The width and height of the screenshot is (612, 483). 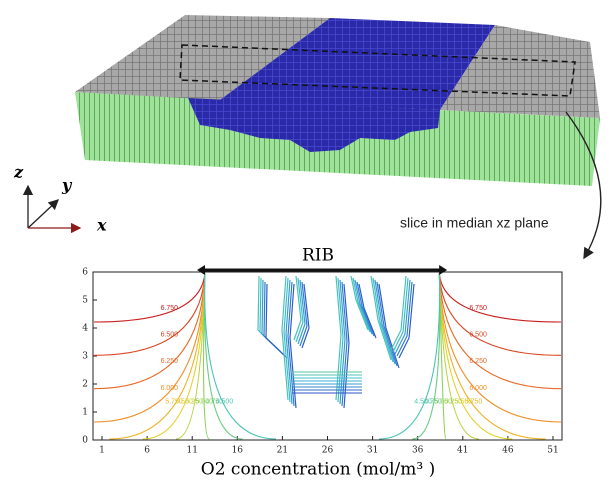 I want to click on z-label: z, so click(x=18, y=172).